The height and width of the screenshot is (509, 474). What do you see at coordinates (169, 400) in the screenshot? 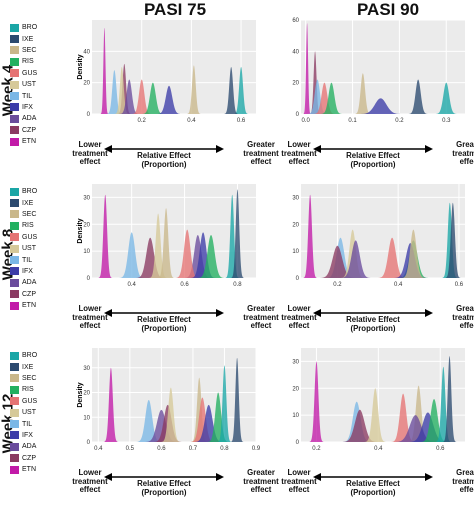
I see `density-panel: 0.4 0.5 0.6 0.7 0.8 0.9 0 10 20 30 Density` at bounding box center [169, 400].